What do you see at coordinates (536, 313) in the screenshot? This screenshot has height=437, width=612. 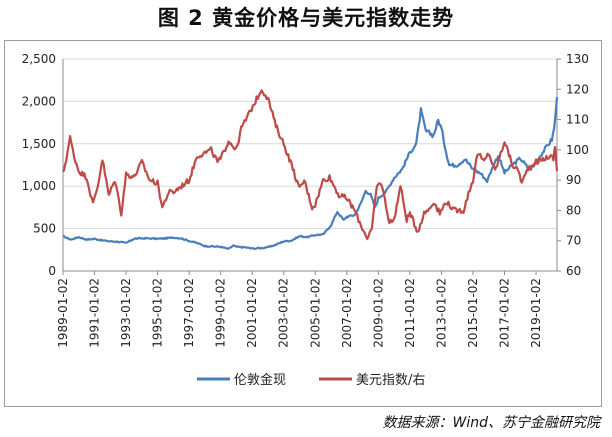 I see `x-tick-label: 2019-01-02` at bounding box center [536, 313].